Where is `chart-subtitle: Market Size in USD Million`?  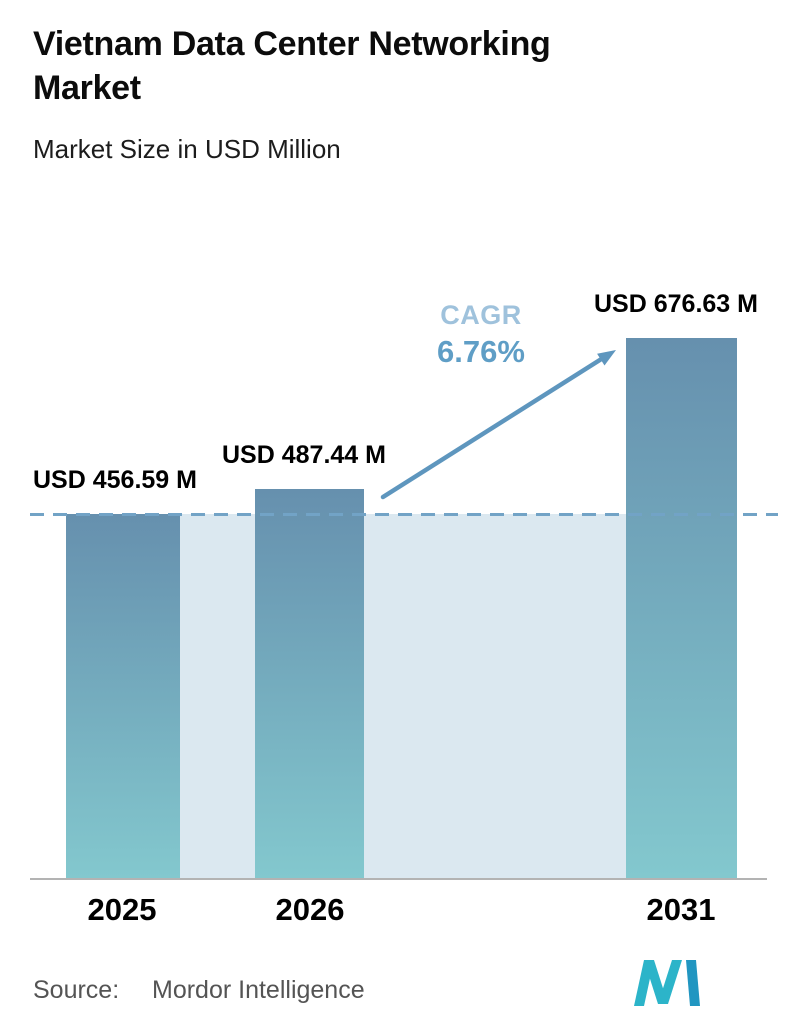 chart-subtitle: Market Size in USD Million is located at coordinates (187, 149).